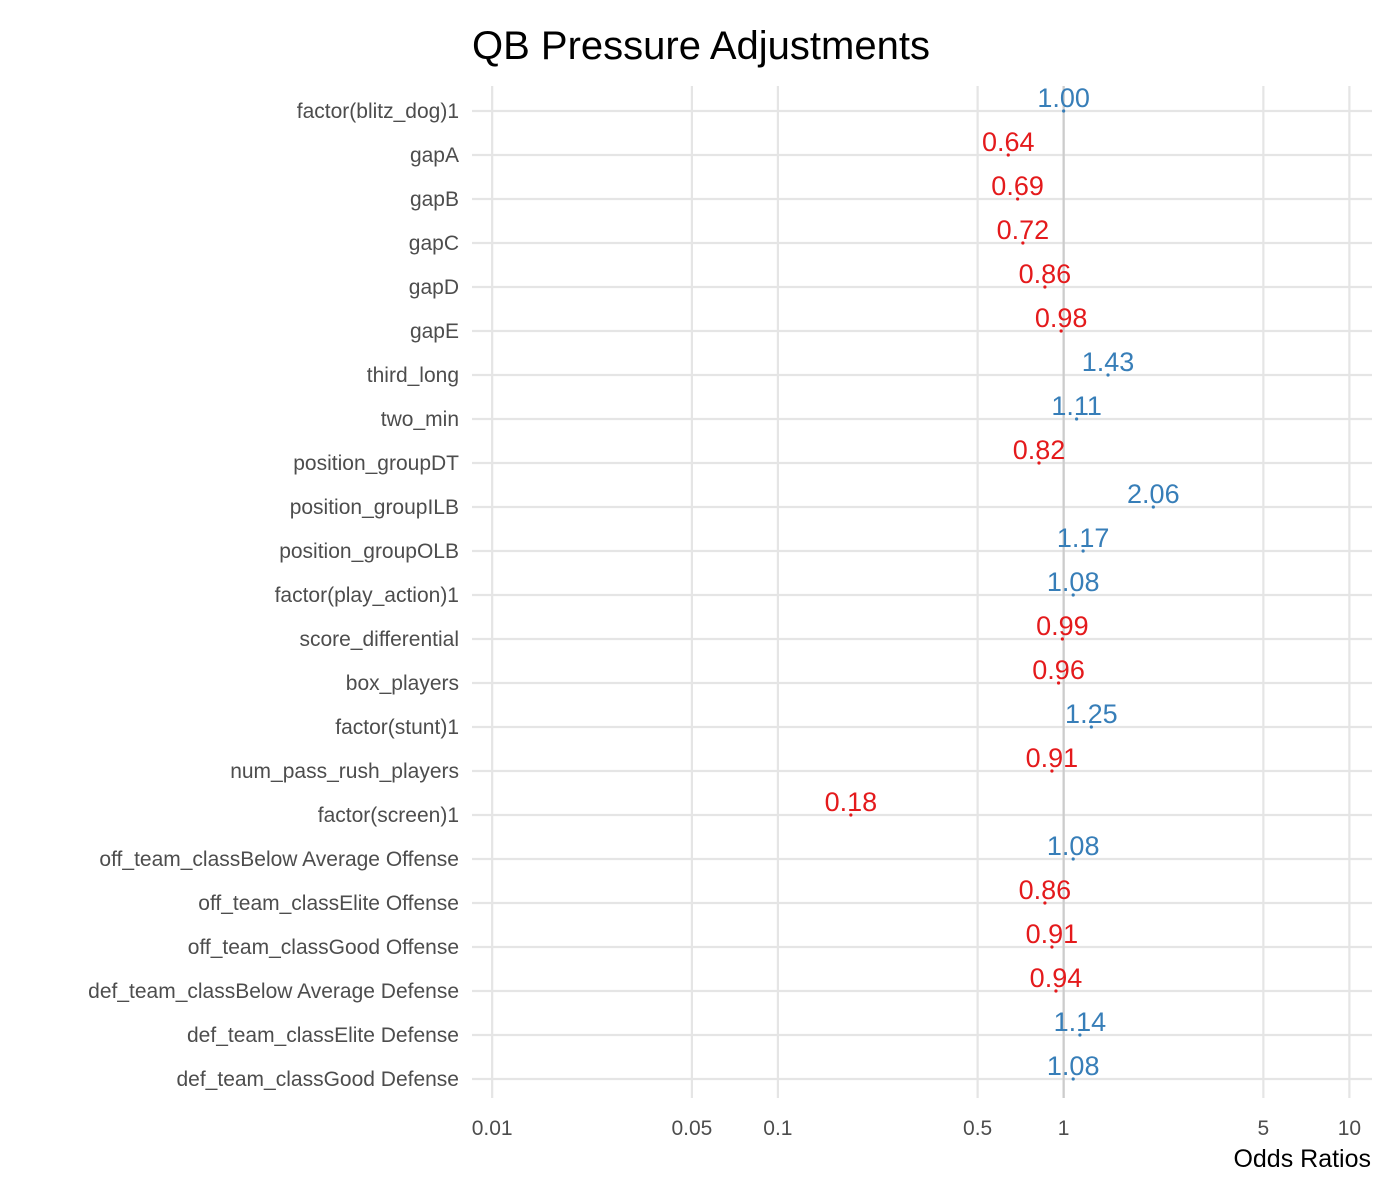 The height and width of the screenshot is (1200, 1400). I want to click on value-label: 1.11, so click(1076, 406).